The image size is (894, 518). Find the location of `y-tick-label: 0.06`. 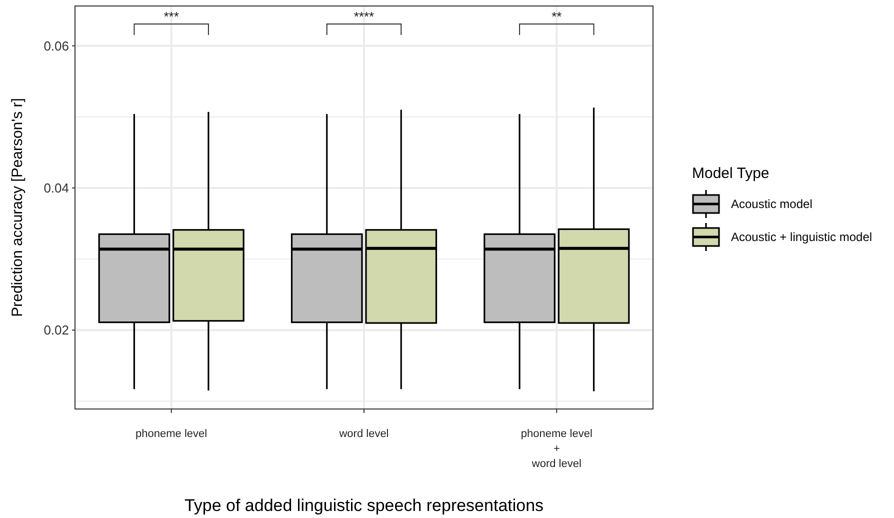

y-tick-label: 0.06 is located at coordinates (56, 46).